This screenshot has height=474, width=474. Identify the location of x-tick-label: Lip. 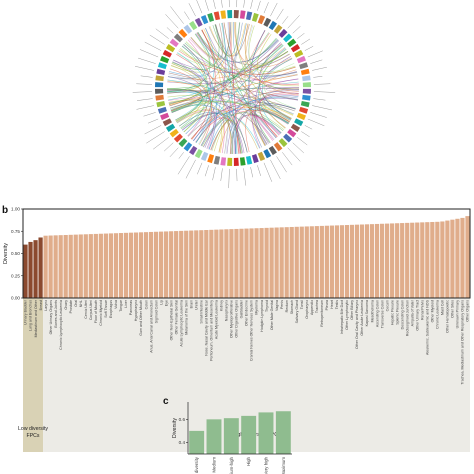
(161, 302).